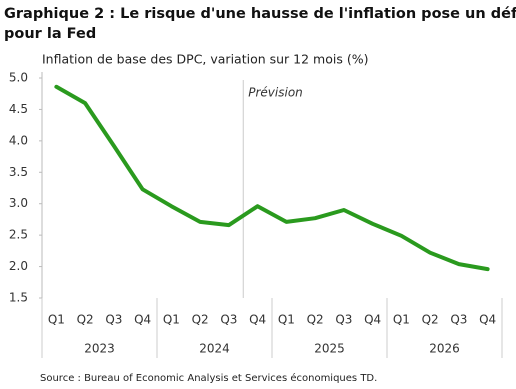 This screenshot has width=516, height=389. What do you see at coordinates (18, 109) in the screenshot?
I see `y-tick-label: 4.5` at bounding box center [18, 109].